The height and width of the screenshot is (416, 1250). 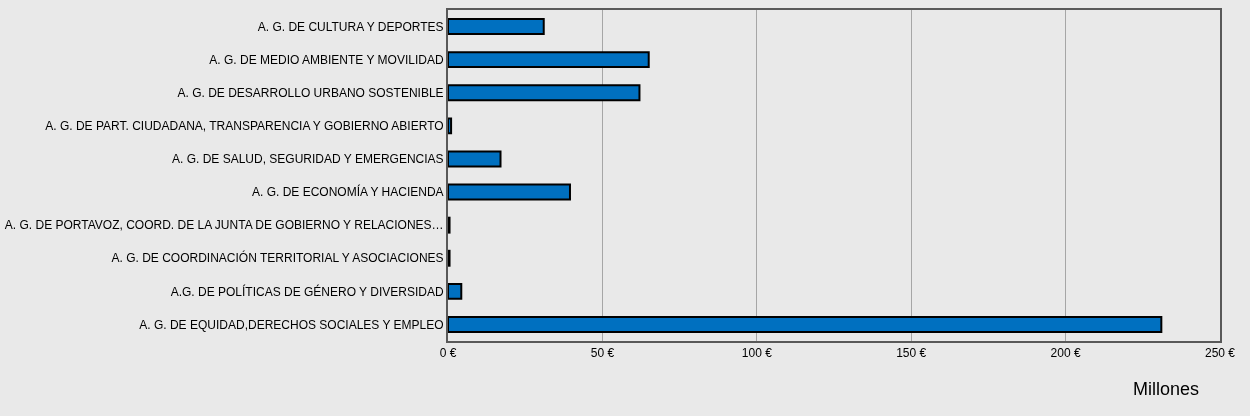 I want to click on x-tick-label: 150 €, so click(x=911, y=353).